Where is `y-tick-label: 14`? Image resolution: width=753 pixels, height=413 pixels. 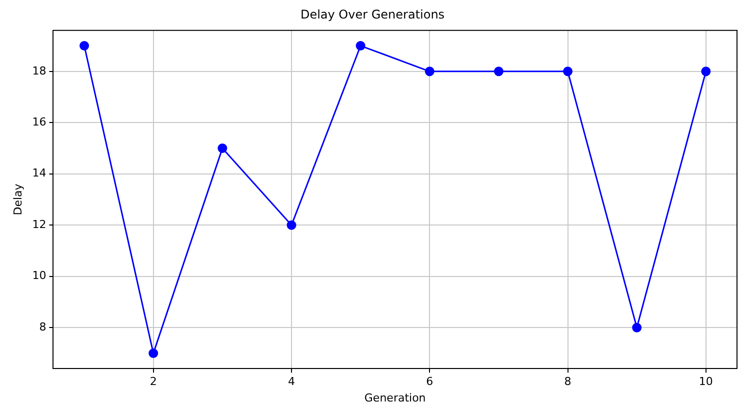 y-tick-label: 14 is located at coordinates (39, 173).